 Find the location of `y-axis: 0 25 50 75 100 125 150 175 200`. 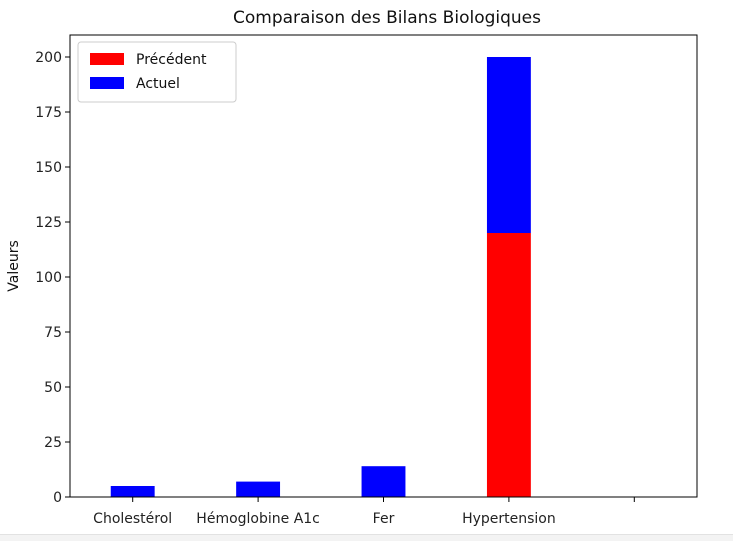

y-axis: 0 25 50 75 100 125 150 175 200 is located at coordinates (52, 278).